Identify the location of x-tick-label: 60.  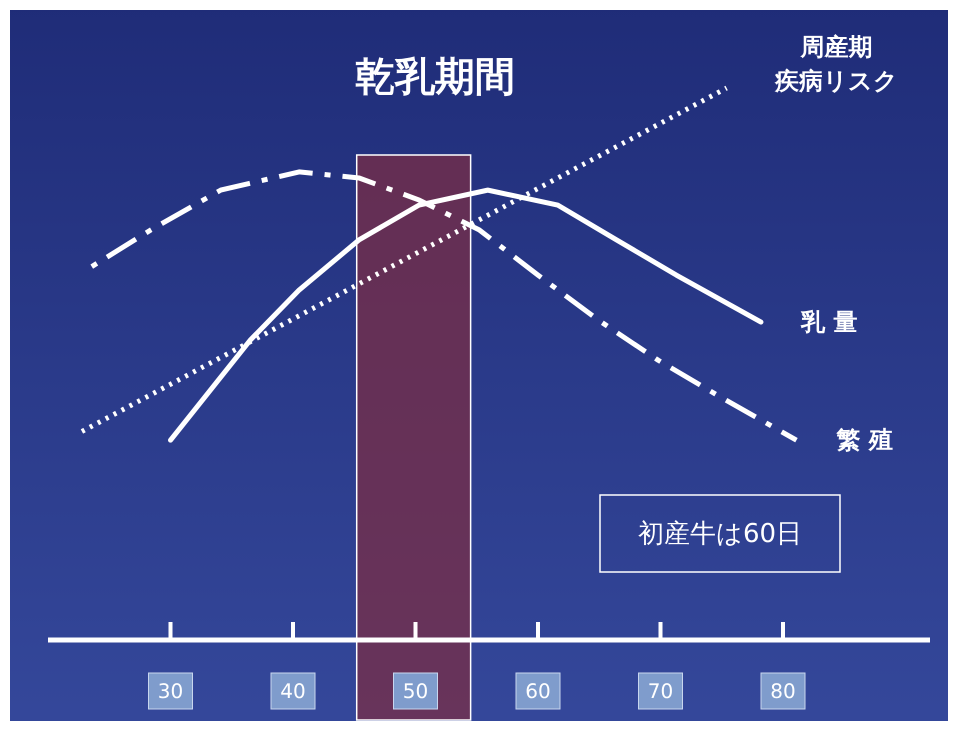
(538, 691).